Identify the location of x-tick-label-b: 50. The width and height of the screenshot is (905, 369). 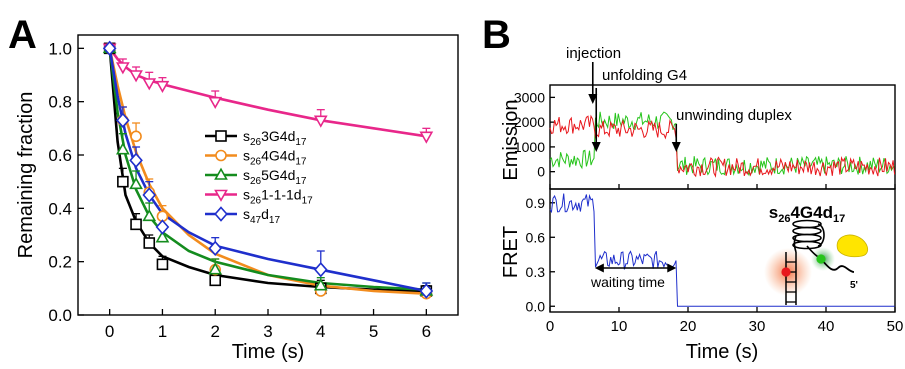
(895, 326).